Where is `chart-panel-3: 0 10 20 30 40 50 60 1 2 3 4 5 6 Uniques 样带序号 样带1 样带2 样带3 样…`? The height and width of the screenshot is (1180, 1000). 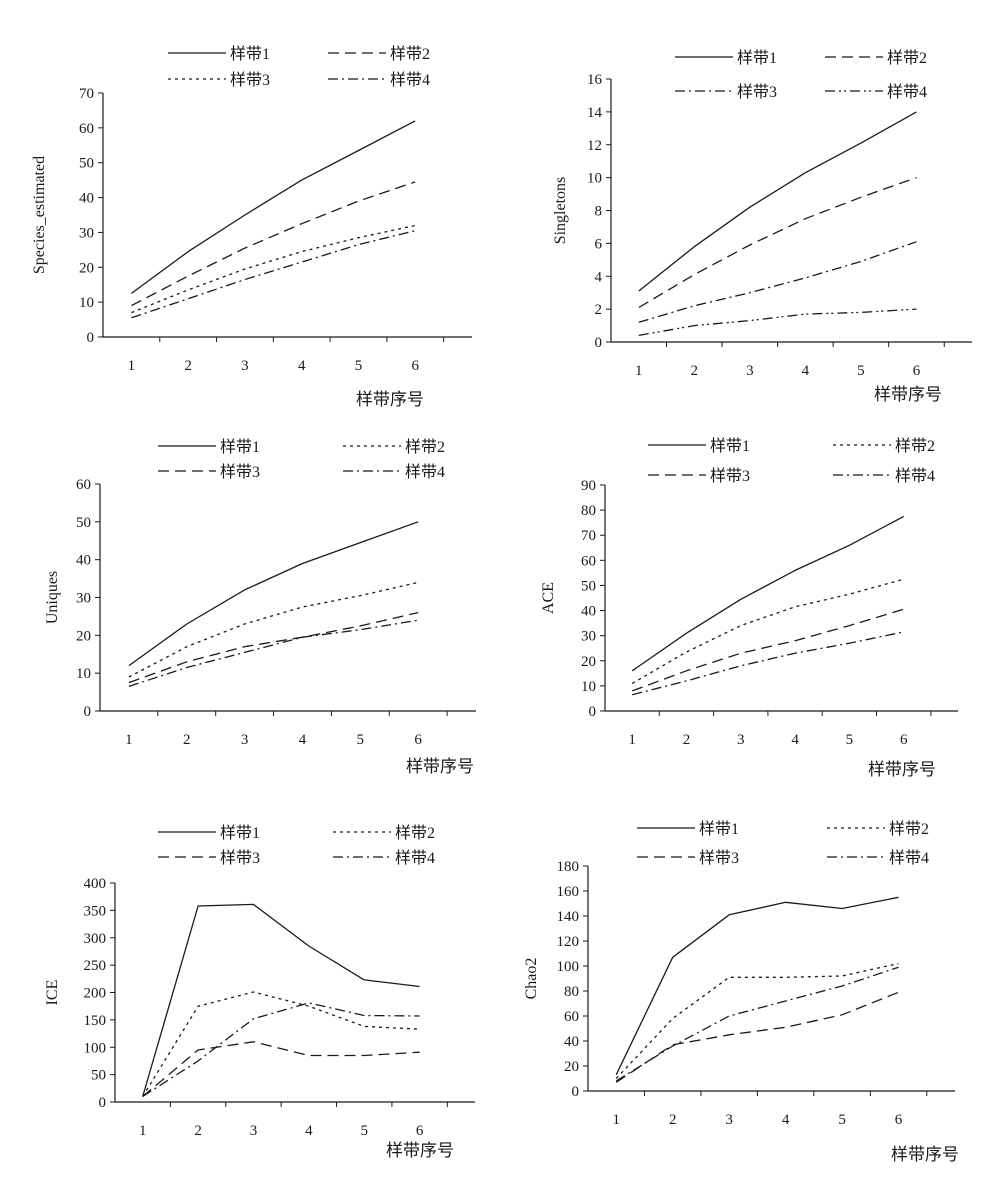
chart-panel-3: 0 10 20 30 40 50 60 1 2 3 4 5 6 Uniques 样带序号 样带1 样带2 样带3 样… is located at coordinates (260, 607).